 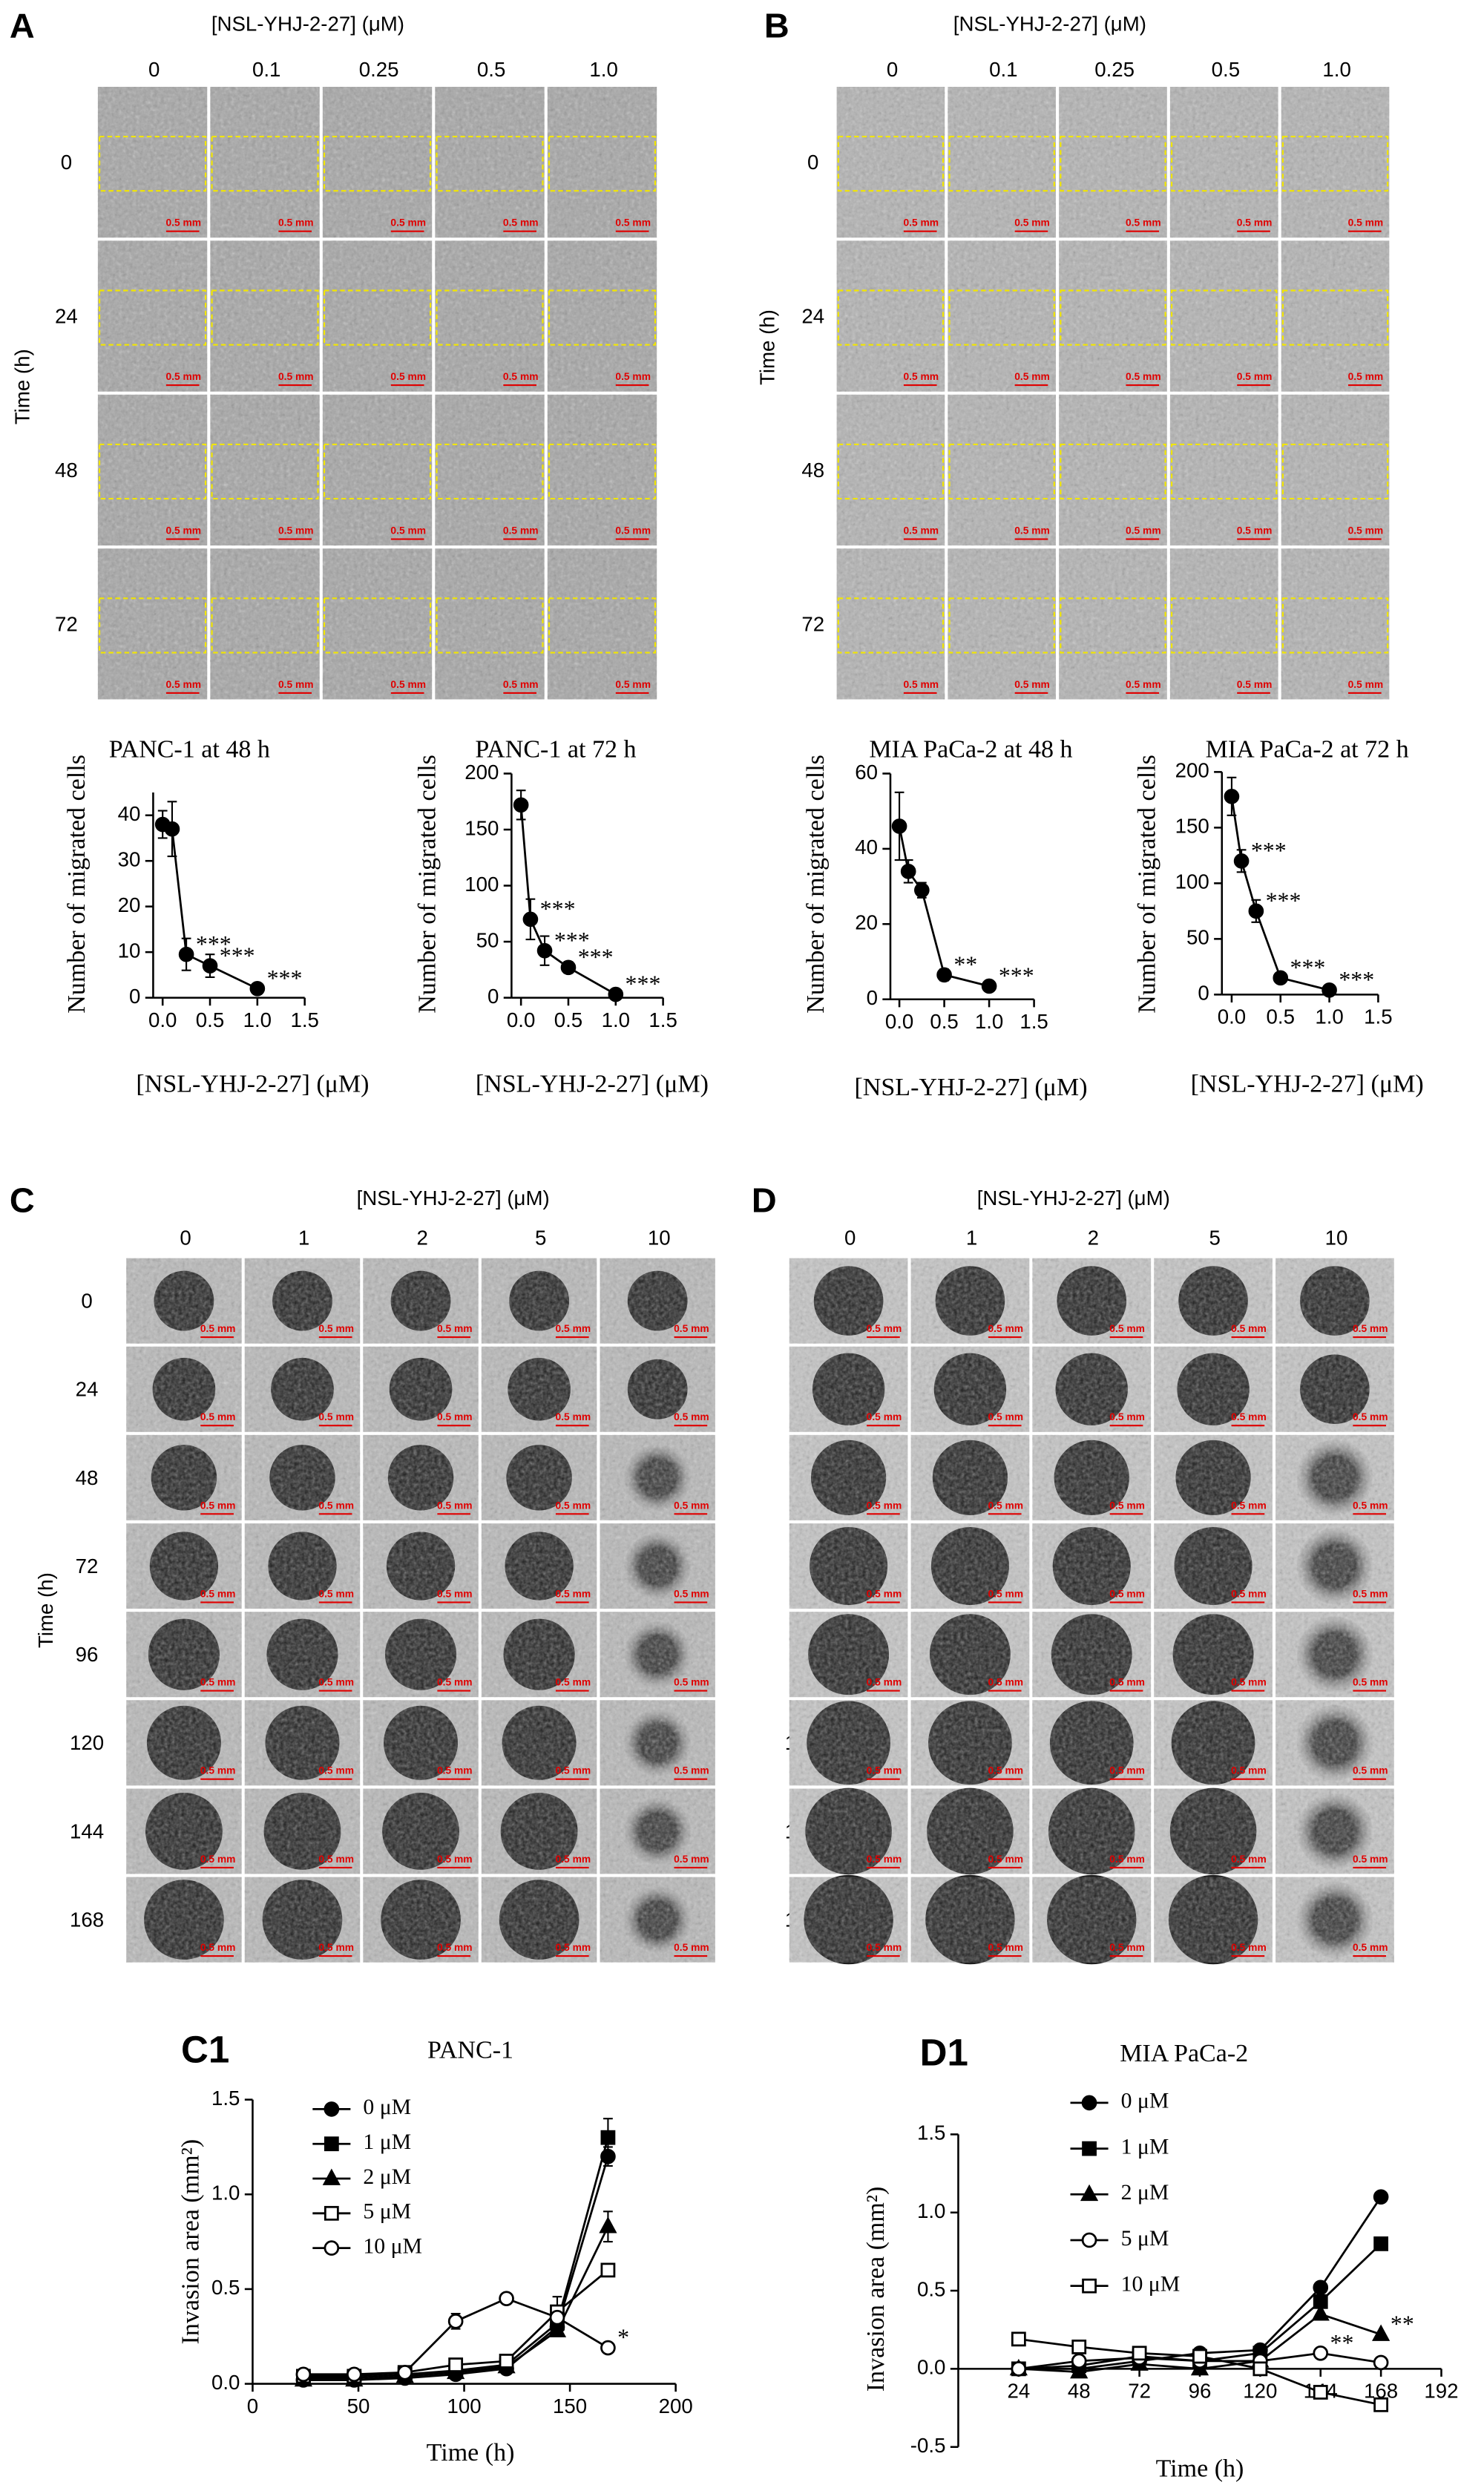 What do you see at coordinates (87, 1654) in the screenshot?
I see `row-label: 96` at bounding box center [87, 1654].